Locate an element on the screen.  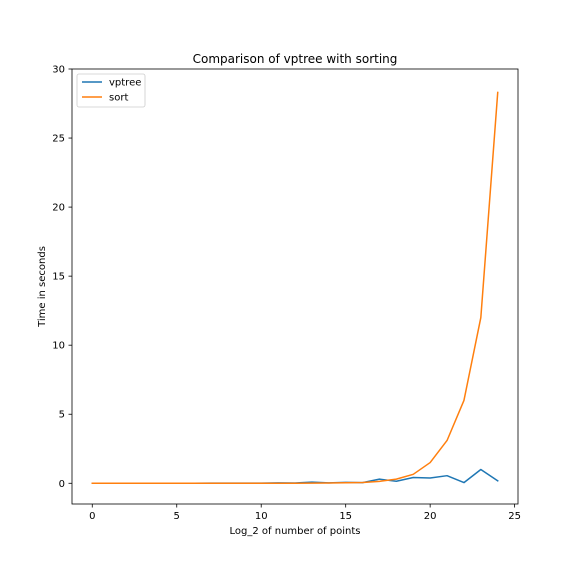
legend-label-vptree: vptree is located at coordinates (125, 83).